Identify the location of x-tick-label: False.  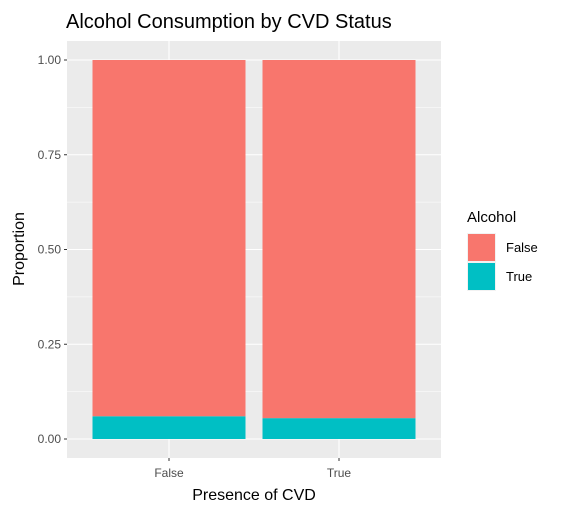
(169, 473).